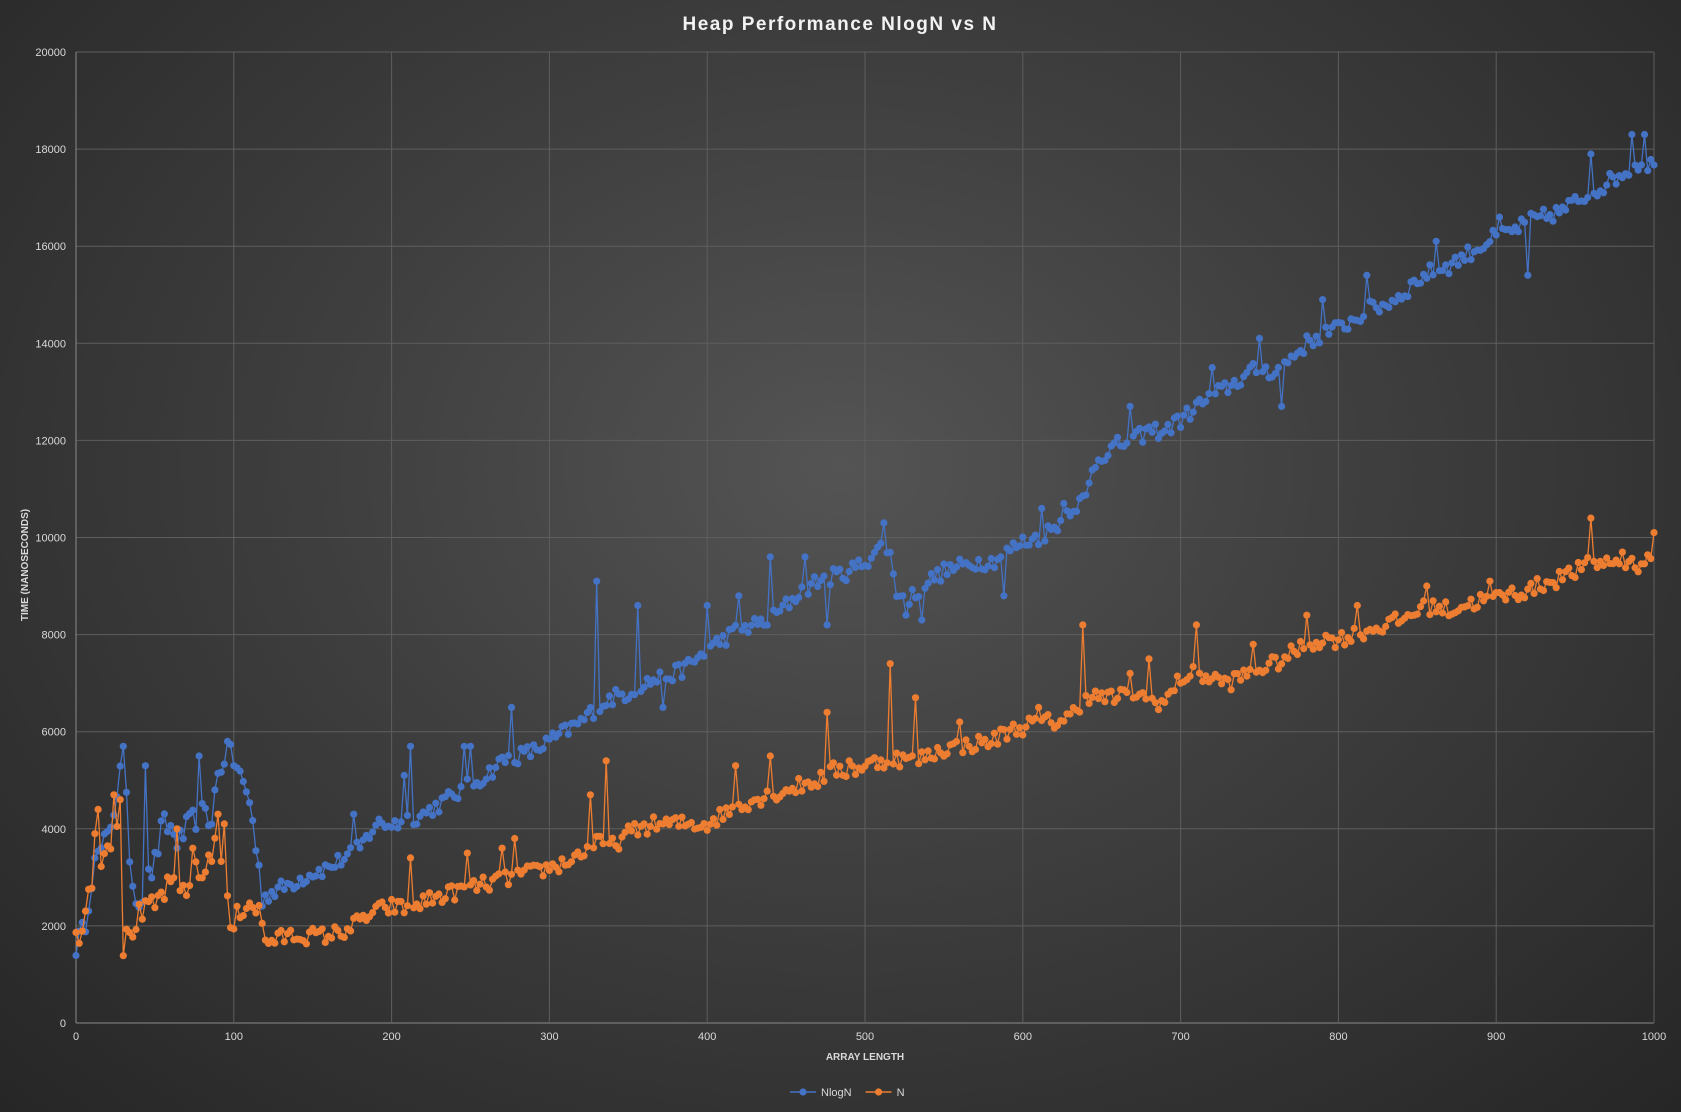  What do you see at coordinates (54, 927) in the screenshot?
I see `y-tick-label: 2000` at bounding box center [54, 927].